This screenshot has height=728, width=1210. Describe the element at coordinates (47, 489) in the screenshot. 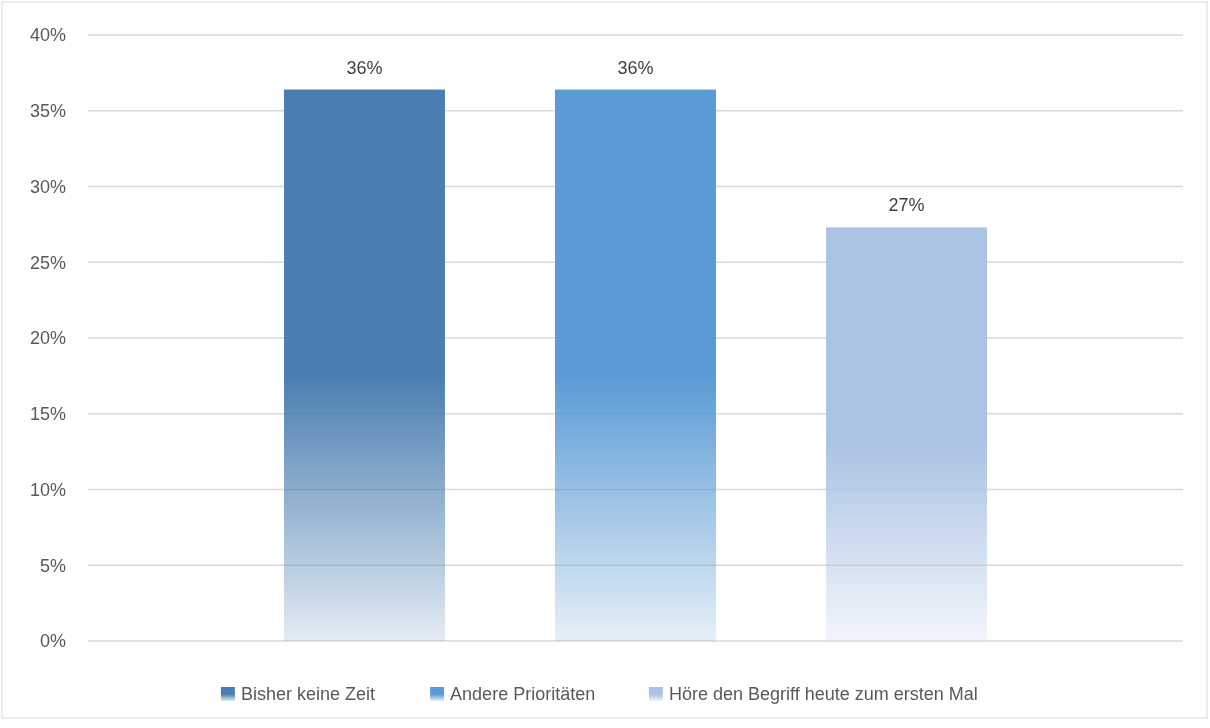

I see `y-tick-label: 10%` at that location.